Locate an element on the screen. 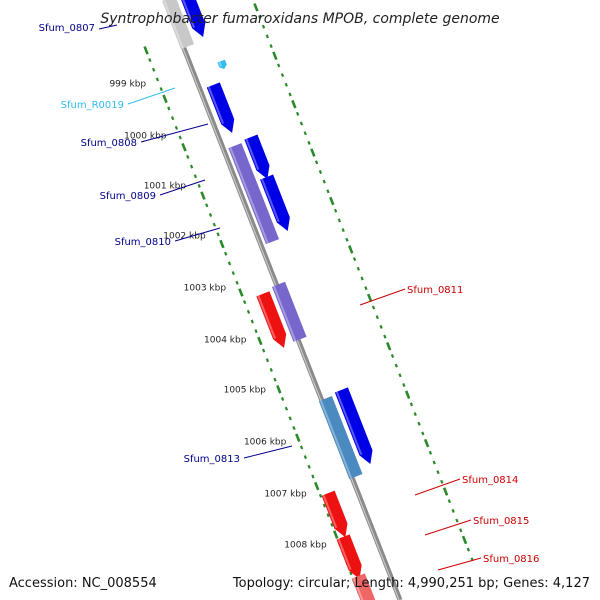  gene-sfum-0814-highlight is located at coordinates (330, 511).